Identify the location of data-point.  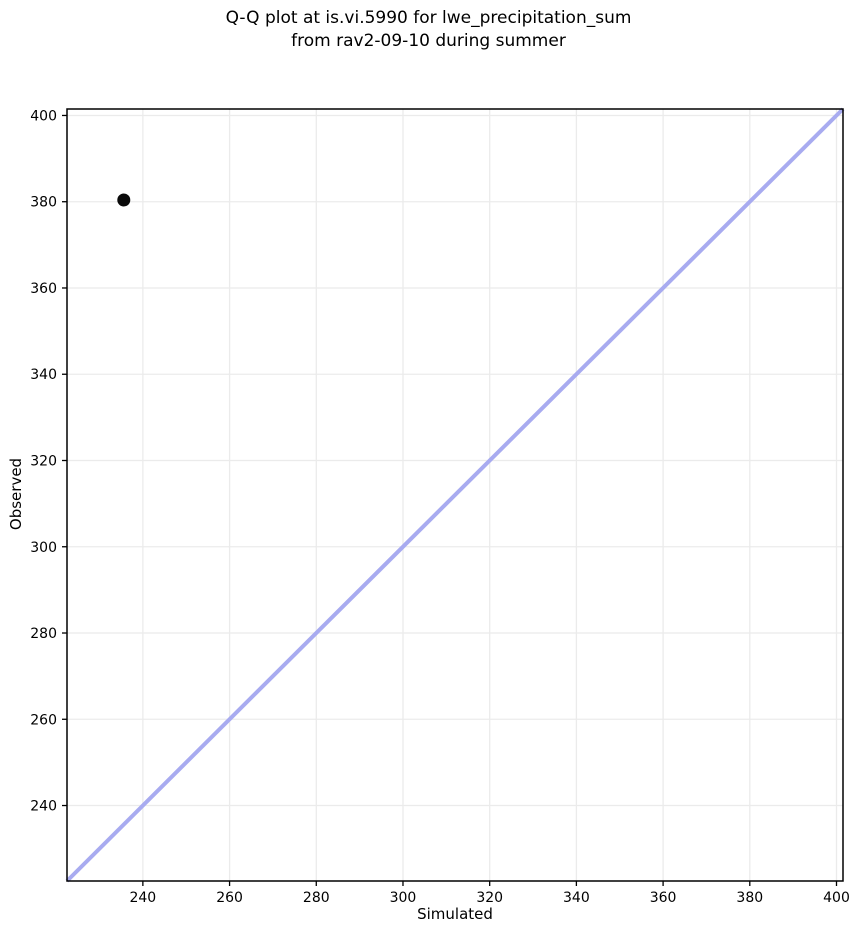
(124, 200).